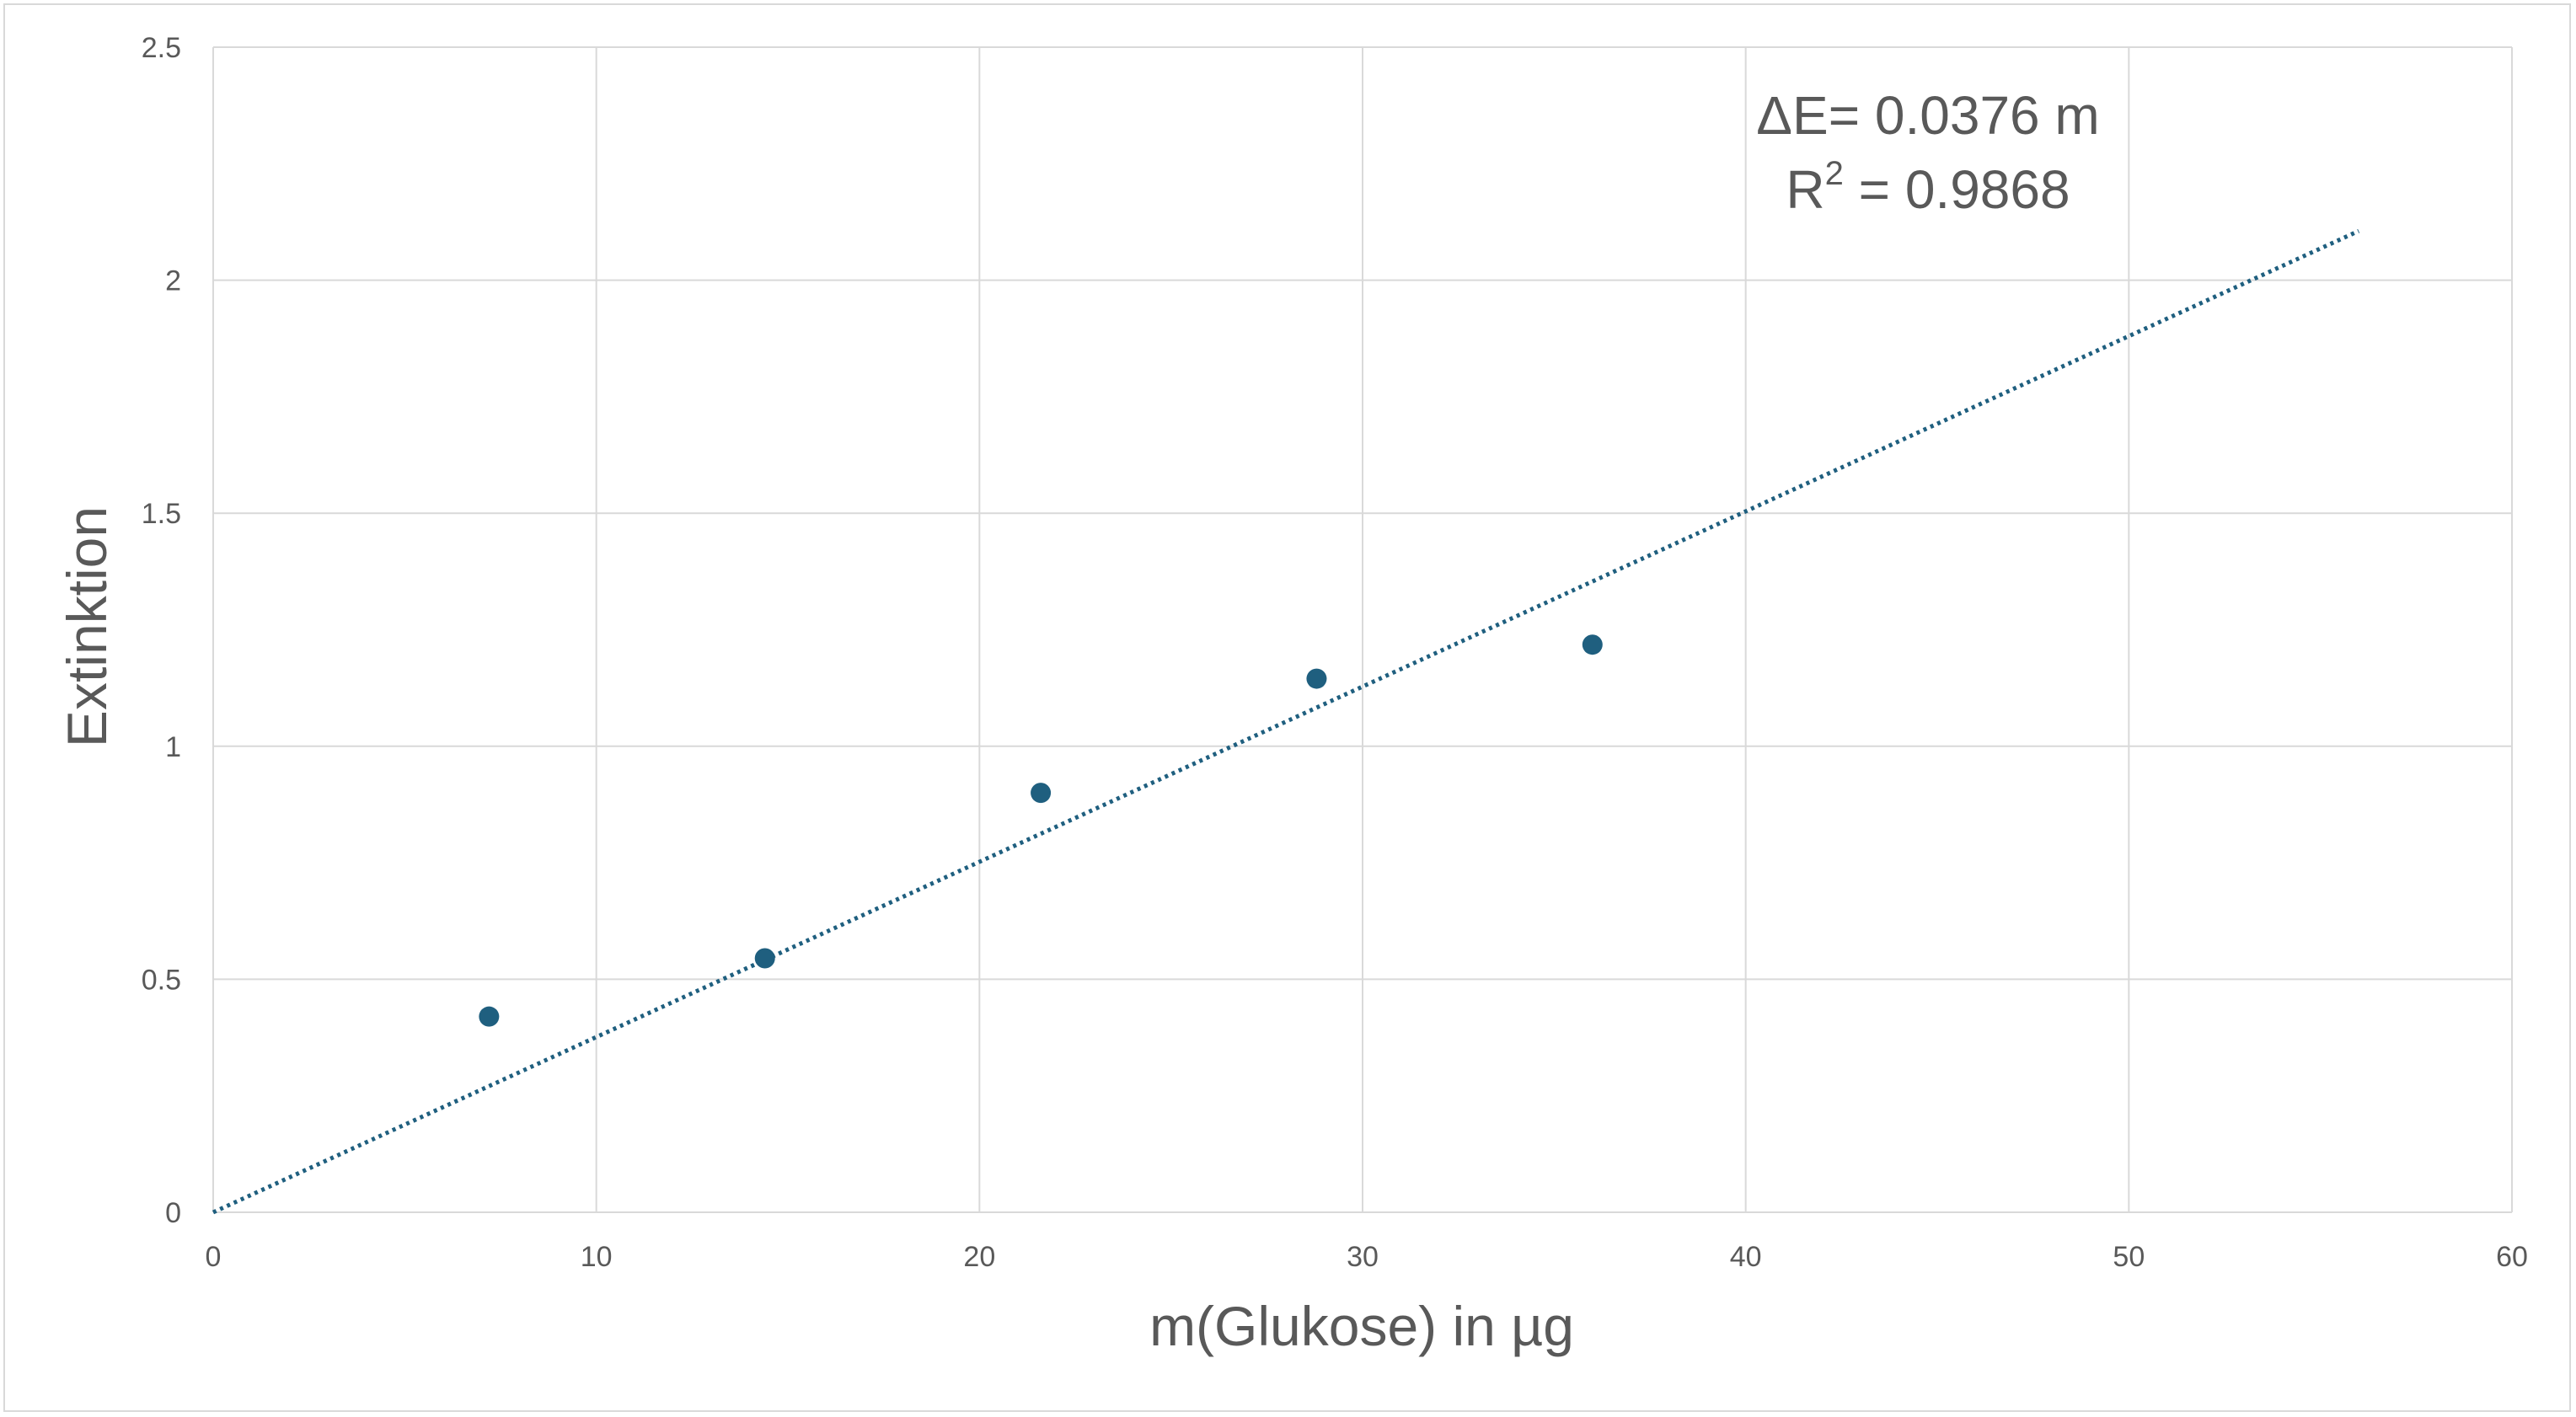  I want to click on x-tick-label: 50, so click(2129, 1257).